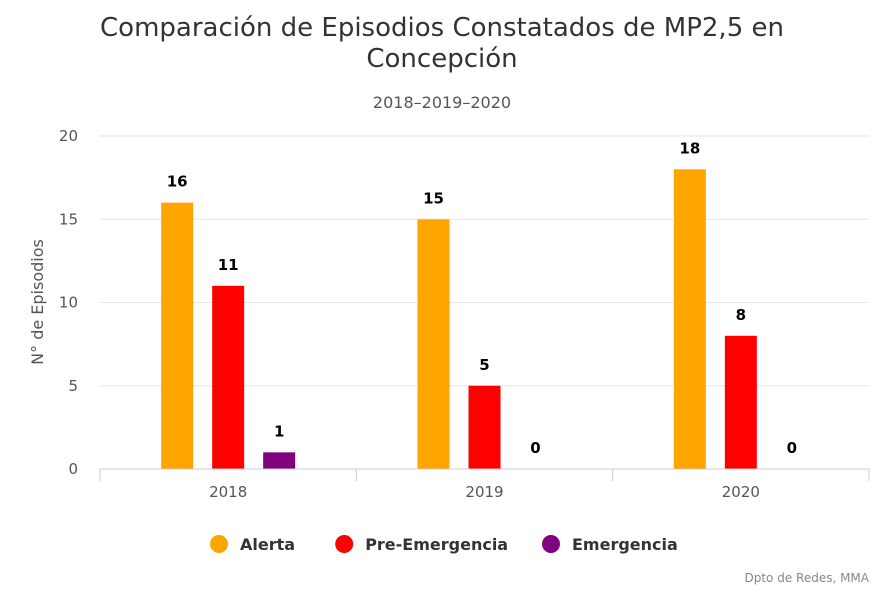 The width and height of the screenshot is (884, 594). Describe the element at coordinates (68, 136) in the screenshot. I see `y-tick-label: 20` at that location.